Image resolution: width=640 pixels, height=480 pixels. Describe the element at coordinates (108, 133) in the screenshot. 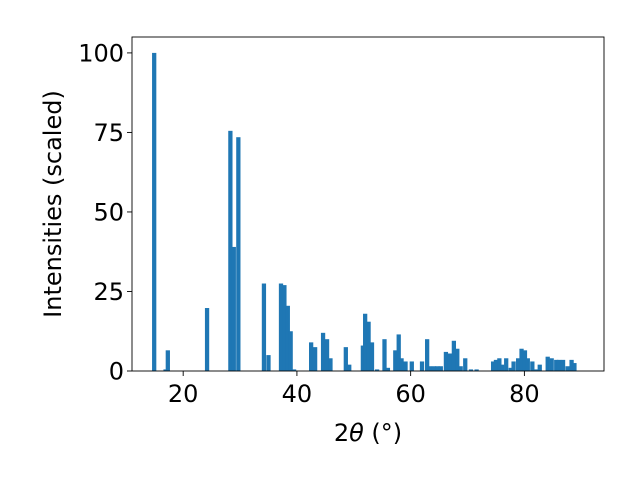

I see `y-tick-label: 75` at that location.